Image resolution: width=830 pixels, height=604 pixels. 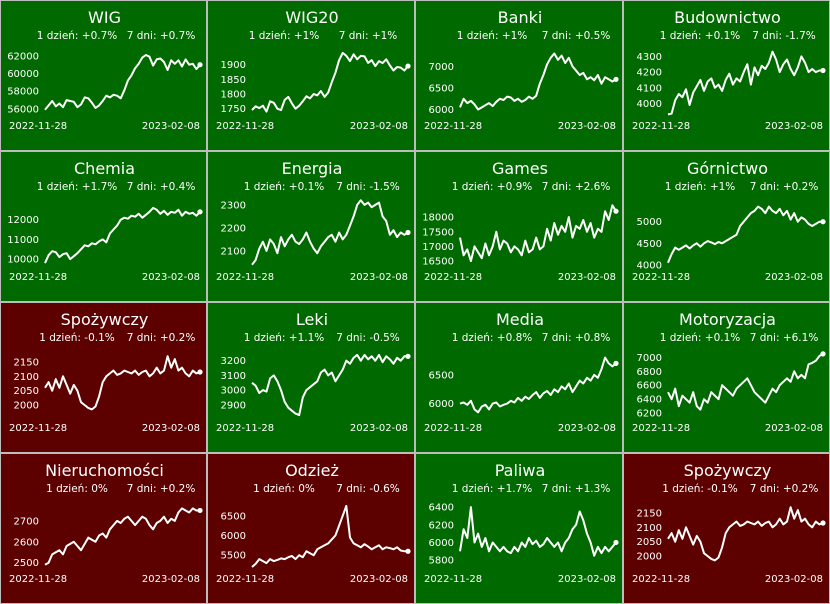 I want to click on chart-title: WIG, so click(x=104, y=17).